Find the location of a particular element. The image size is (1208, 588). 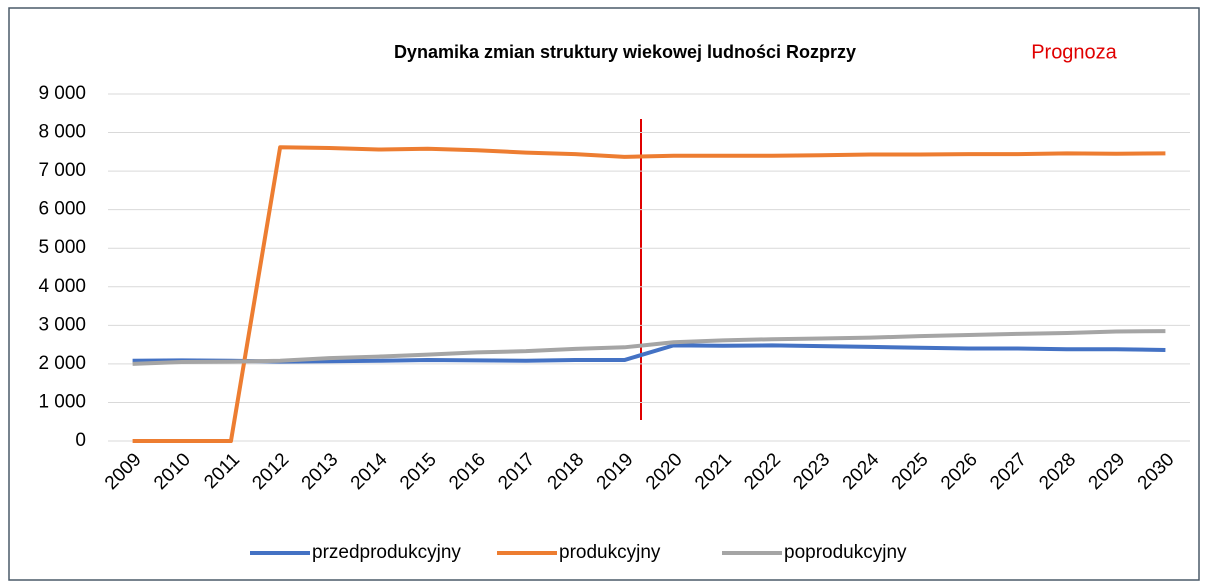

y-tick-label: 1 000 is located at coordinates (62, 401).